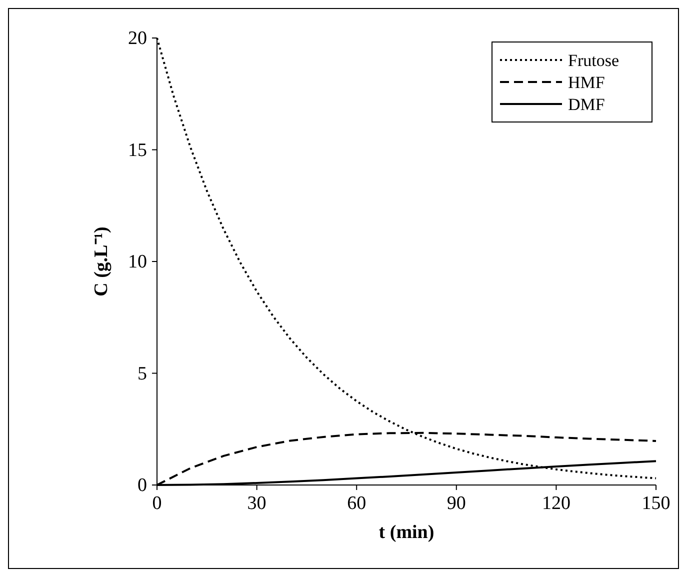 Image resolution: width=687 pixels, height=577 pixels. Describe the element at coordinates (137, 262) in the screenshot. I see `y-tick-label: 10` at that location.